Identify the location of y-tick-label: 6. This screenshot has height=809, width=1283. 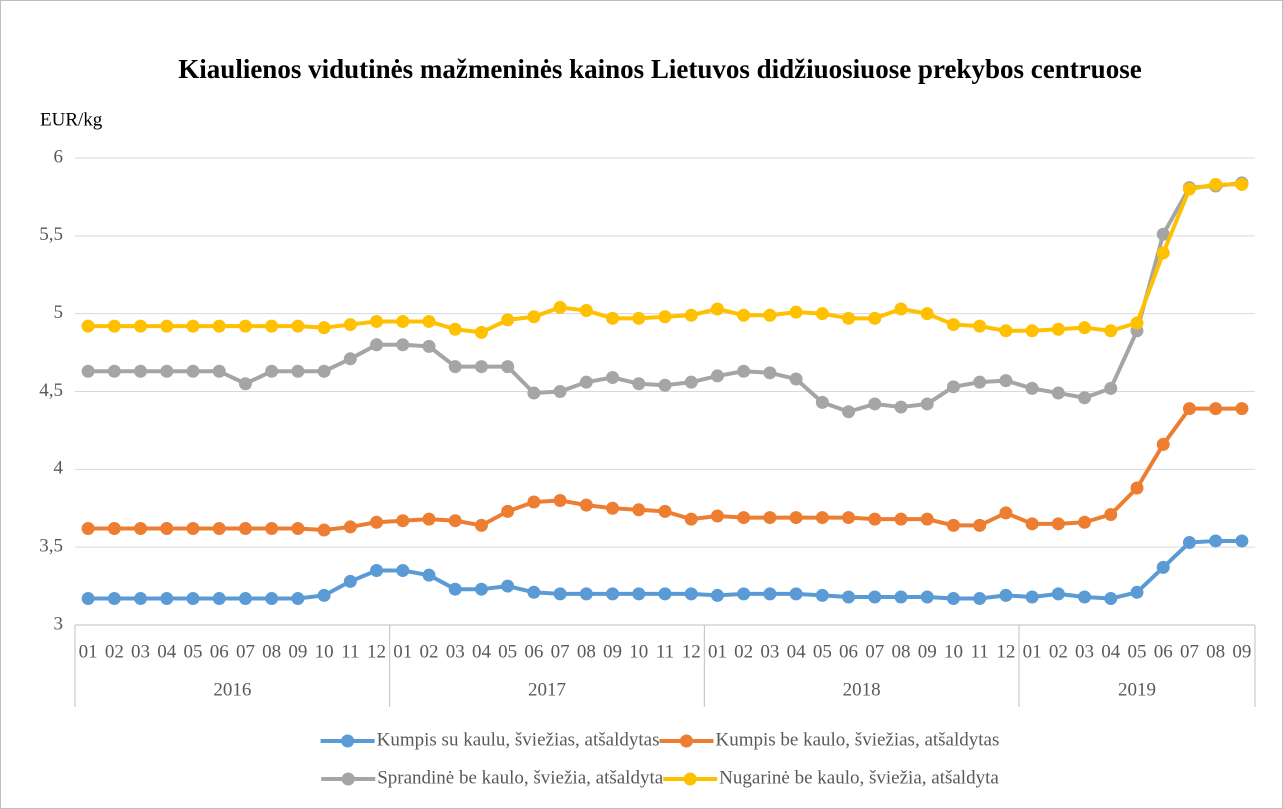
(59, 156).